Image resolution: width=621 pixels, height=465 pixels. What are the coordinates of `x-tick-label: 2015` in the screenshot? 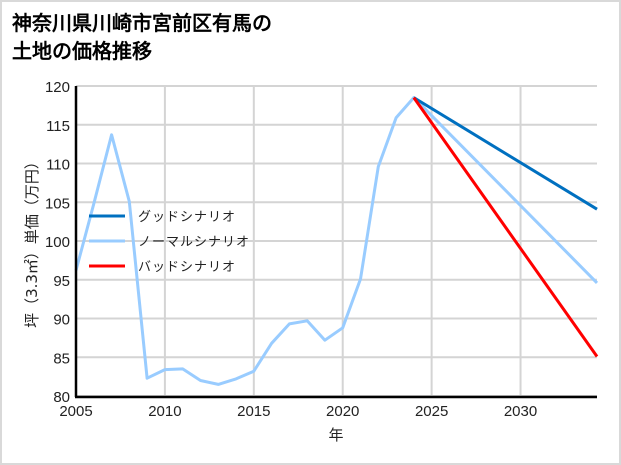 It's located at (253, 411).